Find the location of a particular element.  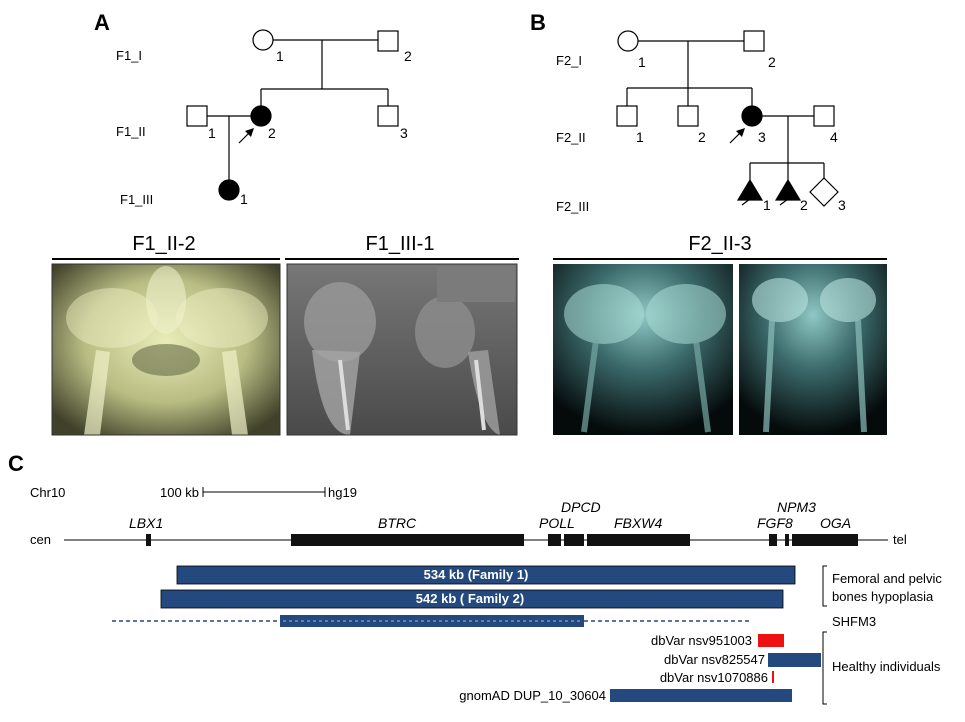

assembly-label: hg19 is located at coordinates (342, 492).